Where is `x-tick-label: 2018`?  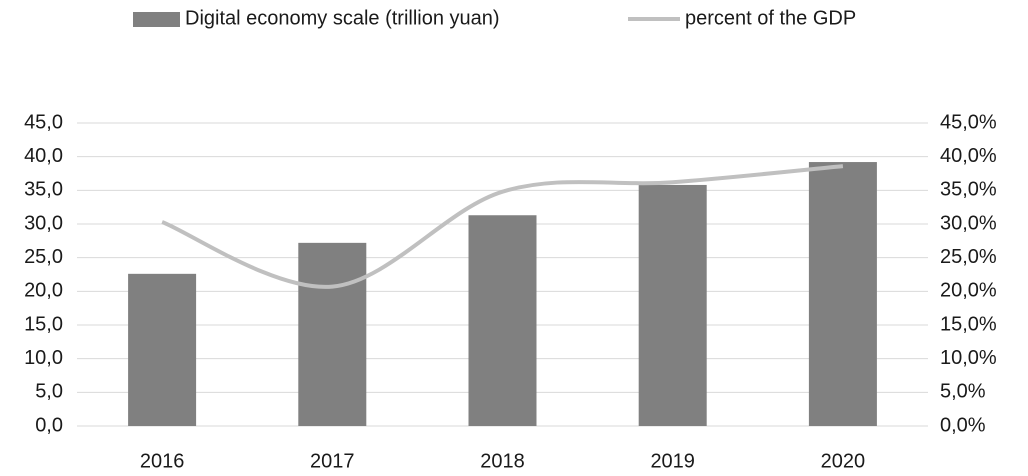
x-tick-label: 2018 is located at coordinates (502, 461).